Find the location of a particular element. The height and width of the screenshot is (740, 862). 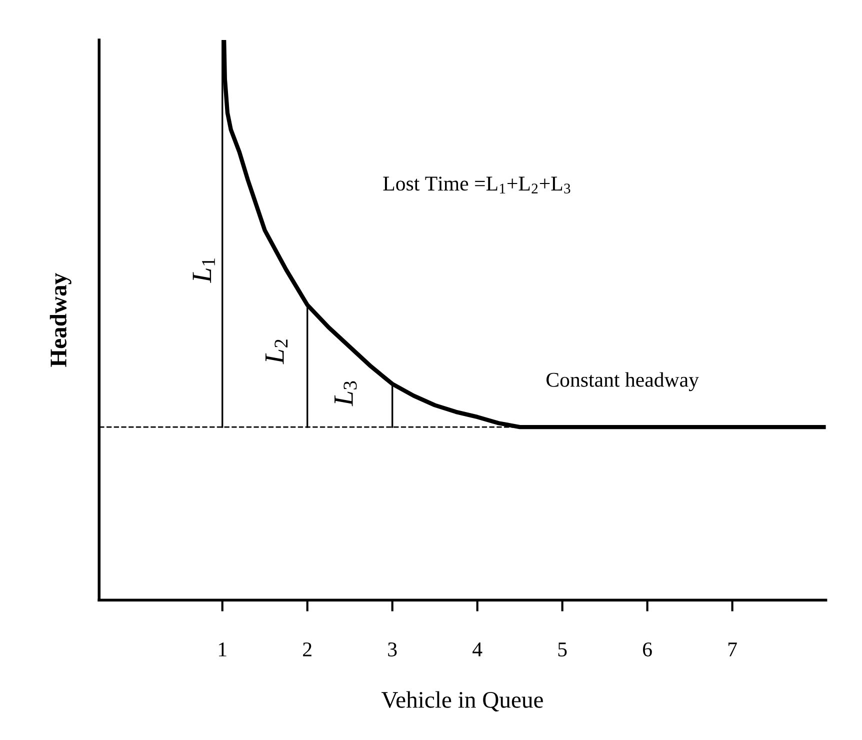

annotation: L$_{1}$ is located at coordinates (203, 271).